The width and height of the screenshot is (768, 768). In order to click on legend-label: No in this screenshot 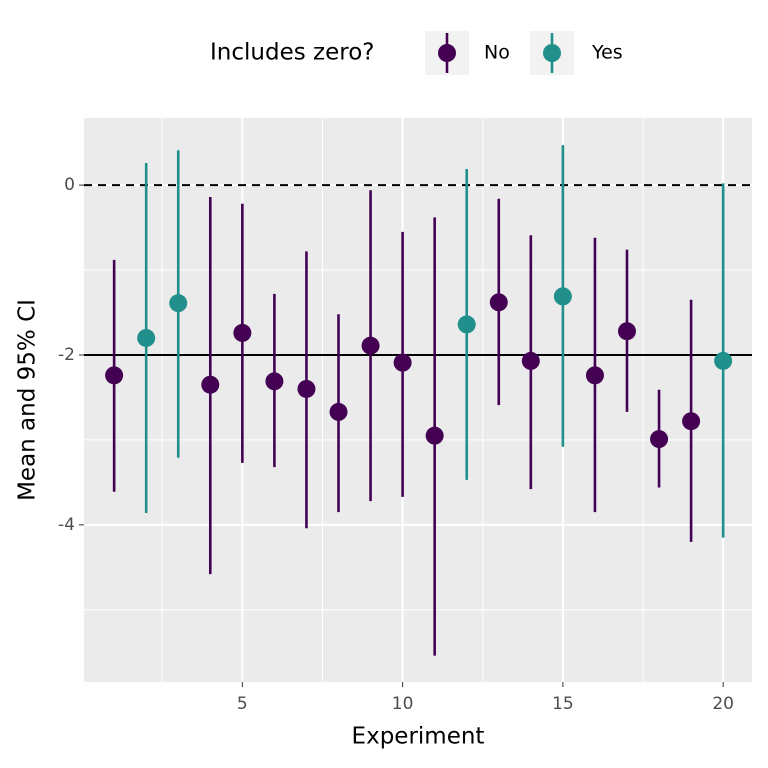, I will do `click(497, 53)`.